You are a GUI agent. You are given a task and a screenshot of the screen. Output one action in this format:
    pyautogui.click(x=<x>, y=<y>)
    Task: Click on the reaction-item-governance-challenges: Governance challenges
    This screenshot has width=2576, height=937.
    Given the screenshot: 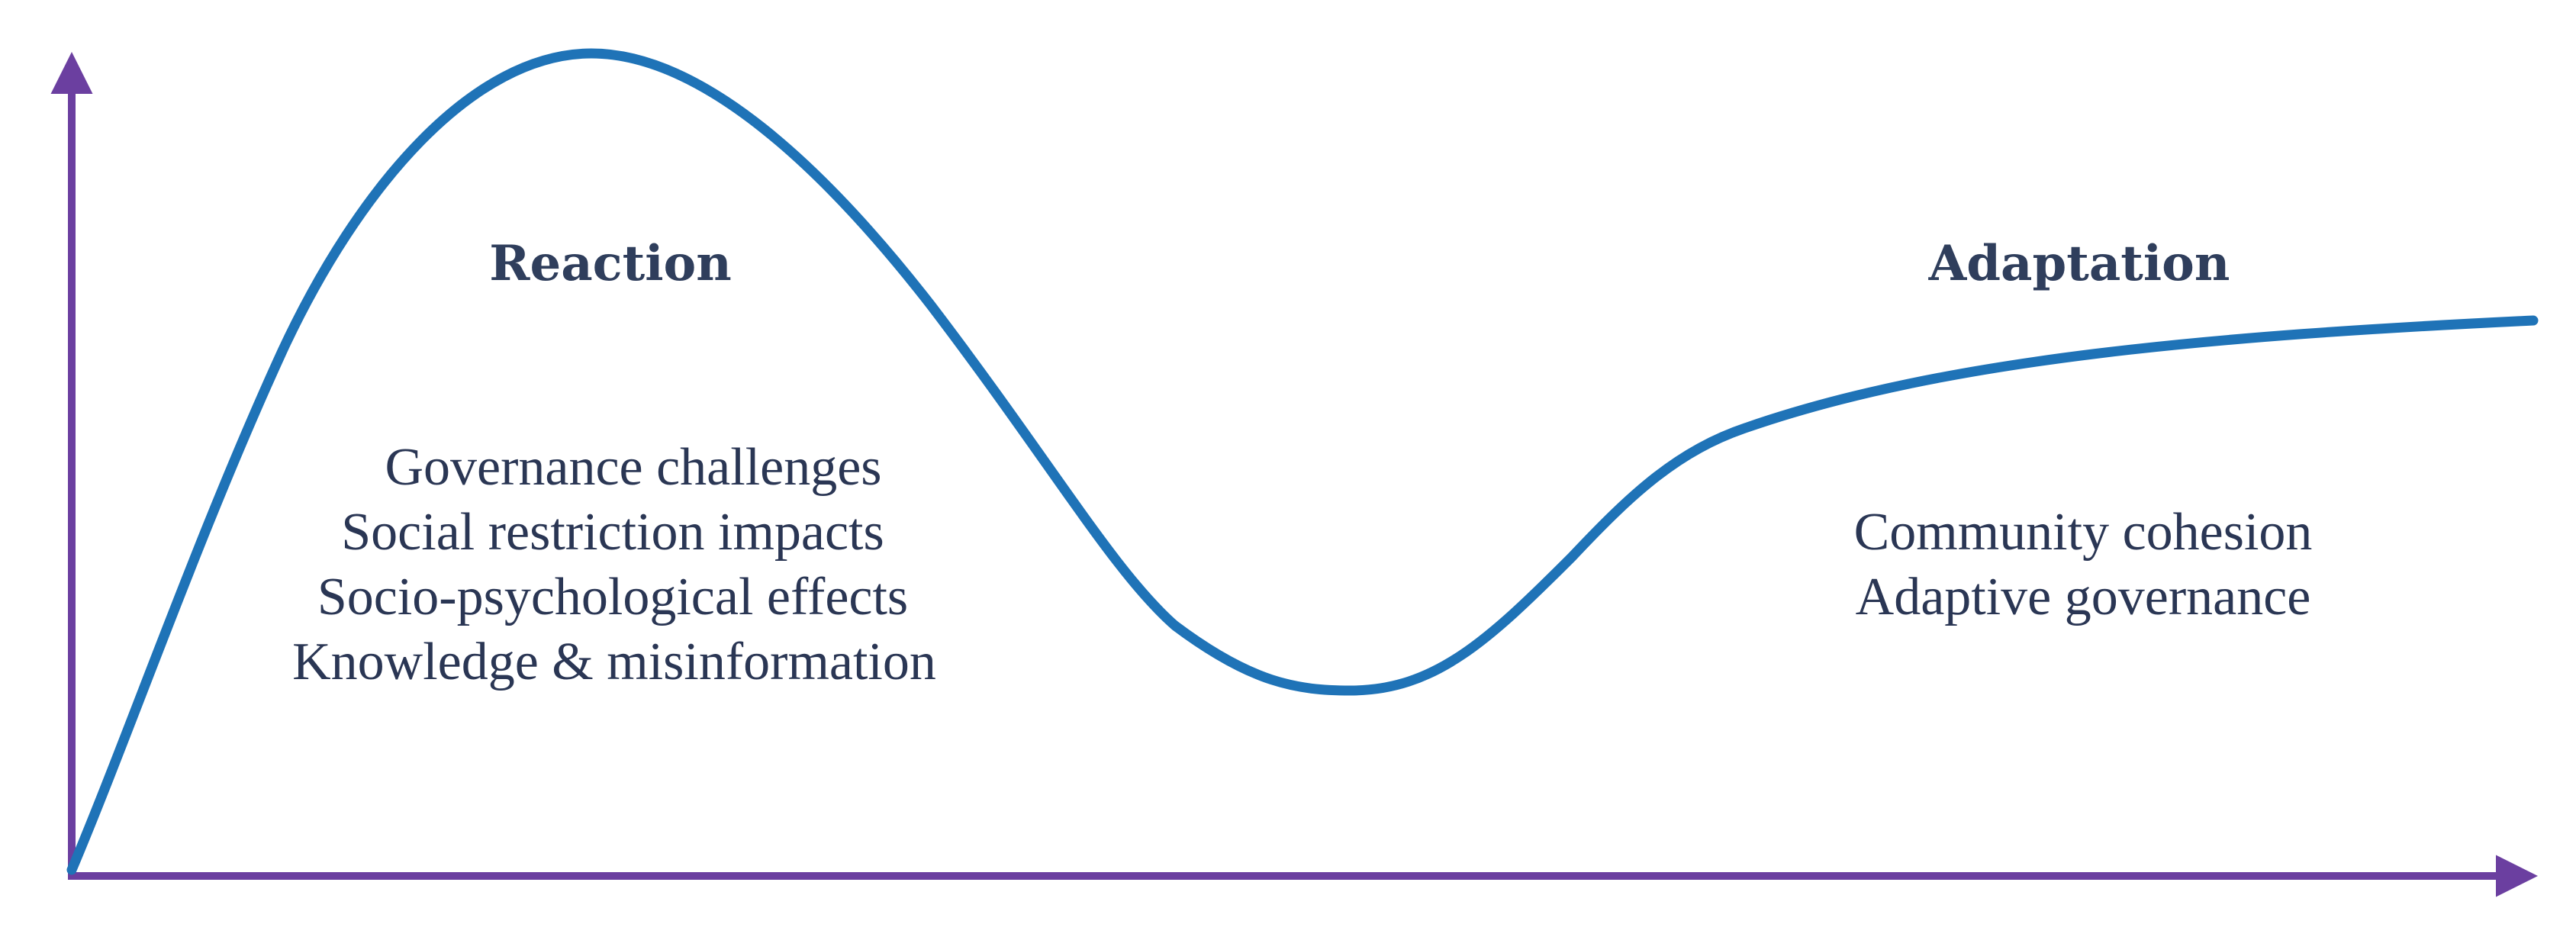 What is the action you would take?
    pyautogui.click(x=633, y=467)
    